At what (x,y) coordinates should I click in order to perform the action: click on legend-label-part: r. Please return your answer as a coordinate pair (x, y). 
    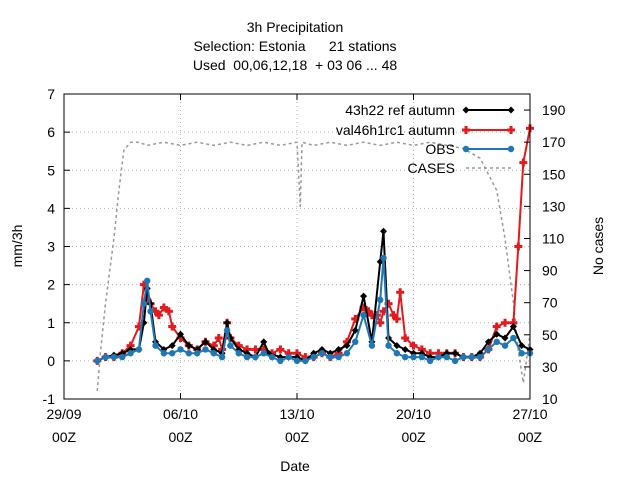
    Looking at the image, I should click on (390, 110).